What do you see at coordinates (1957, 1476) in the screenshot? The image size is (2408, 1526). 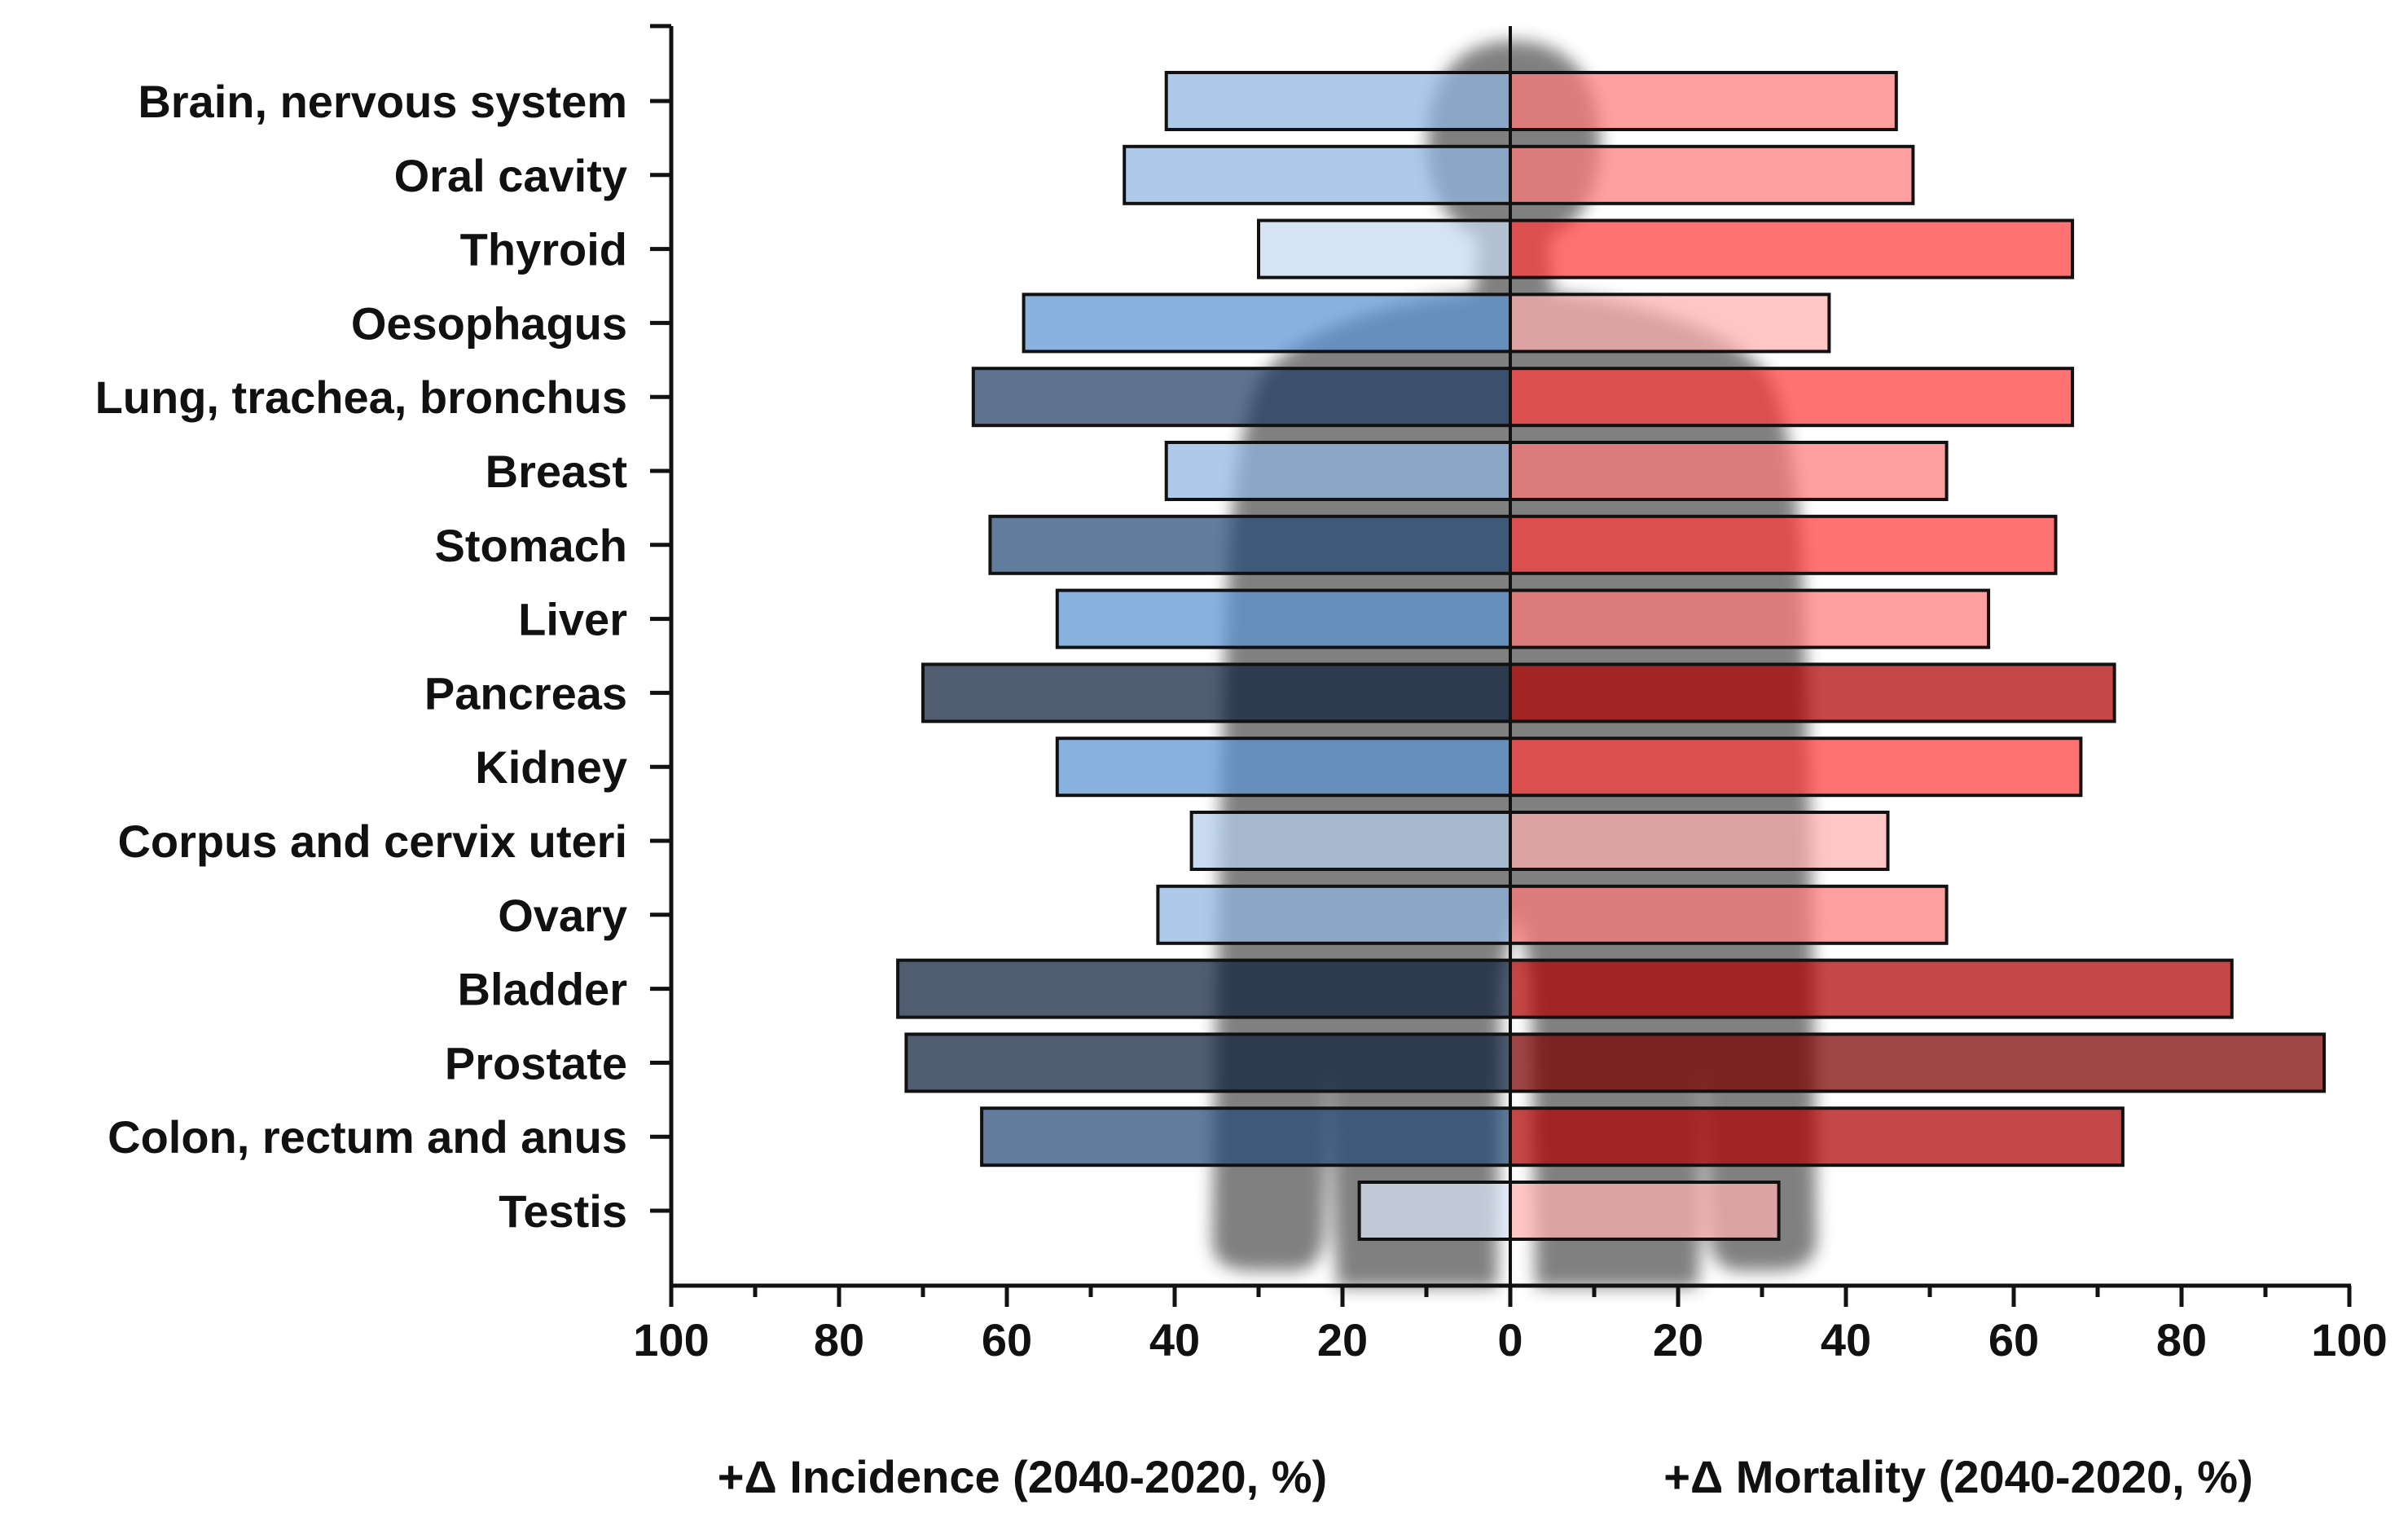 I see `x-axis-label-right: +Δ Mortality (2040-2020, %)` at bounding box center [1957, 1476].